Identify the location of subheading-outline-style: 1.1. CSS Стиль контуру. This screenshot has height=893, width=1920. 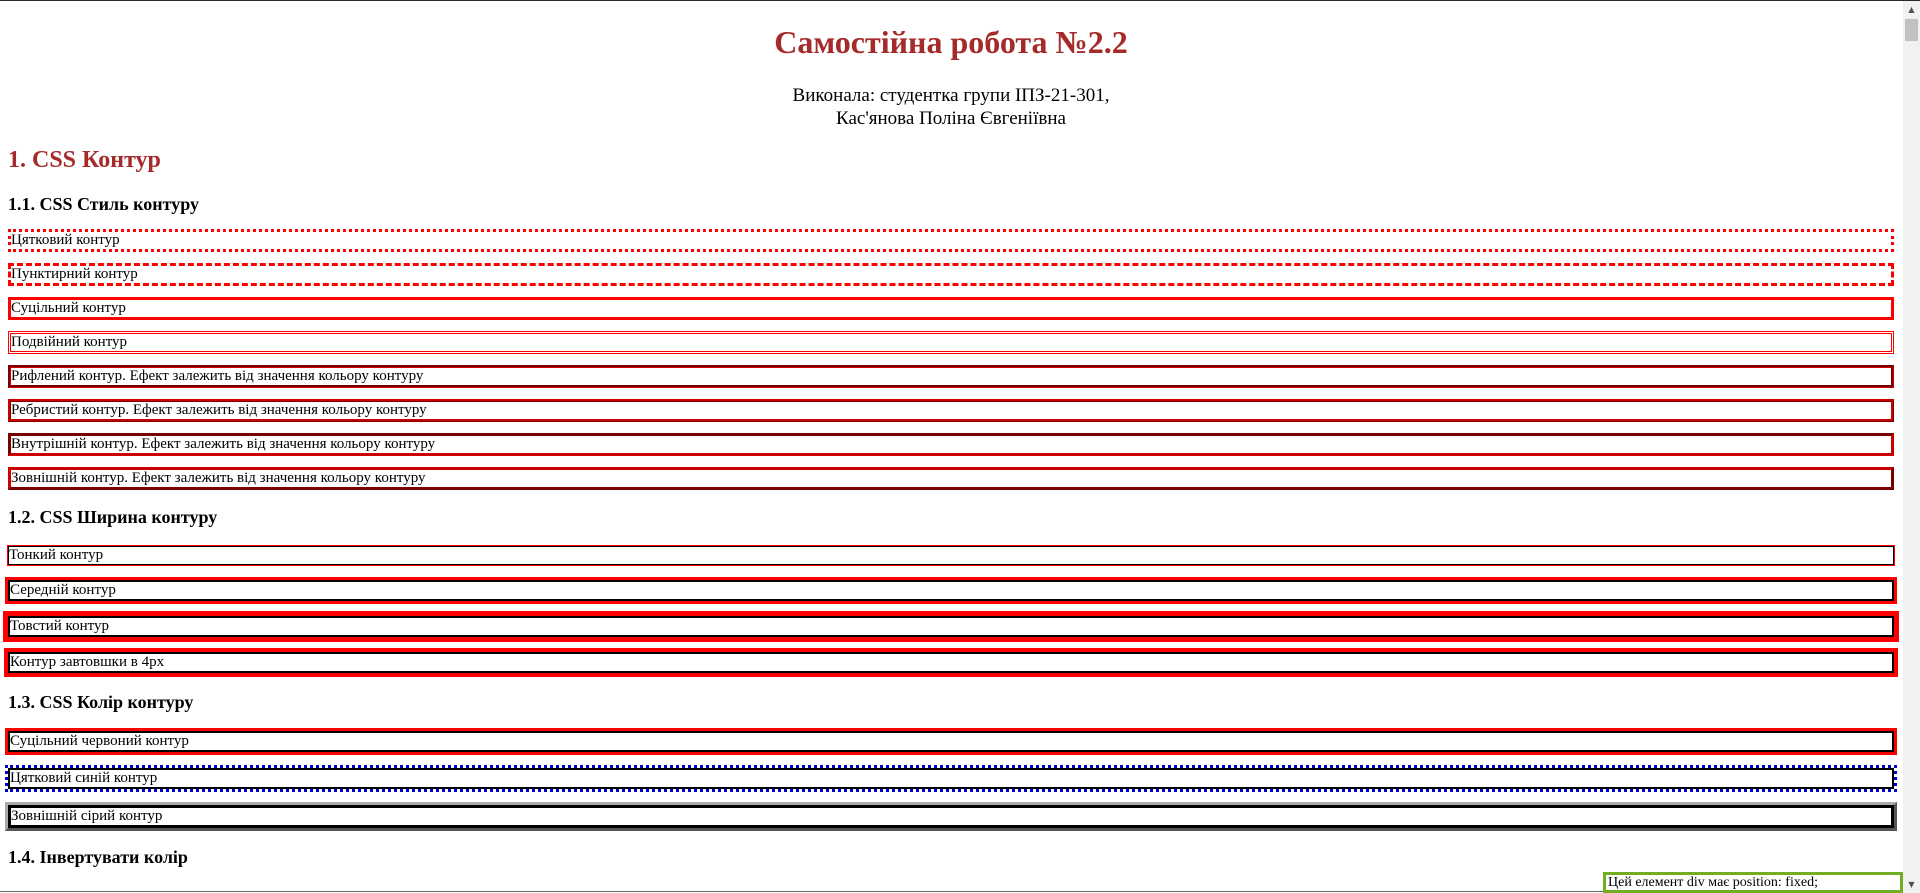
(103, 204).